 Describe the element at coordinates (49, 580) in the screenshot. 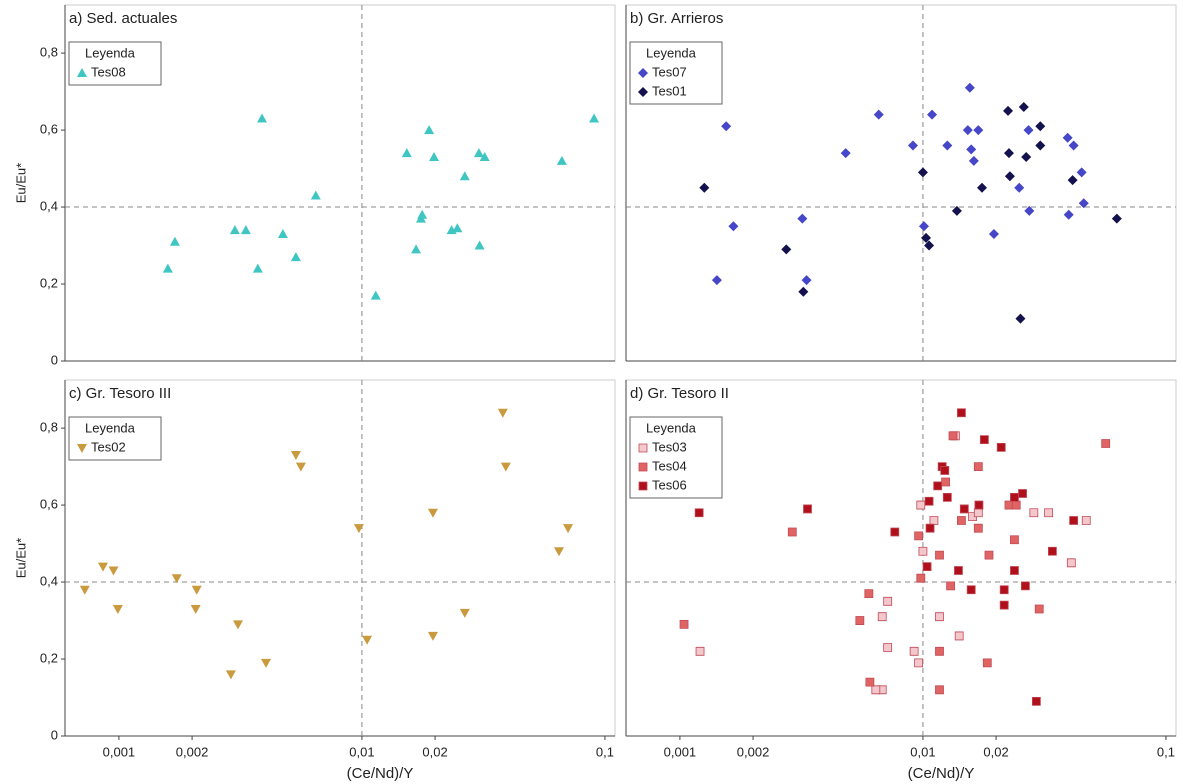

I see `y-tick-label: 0,4` at that location.